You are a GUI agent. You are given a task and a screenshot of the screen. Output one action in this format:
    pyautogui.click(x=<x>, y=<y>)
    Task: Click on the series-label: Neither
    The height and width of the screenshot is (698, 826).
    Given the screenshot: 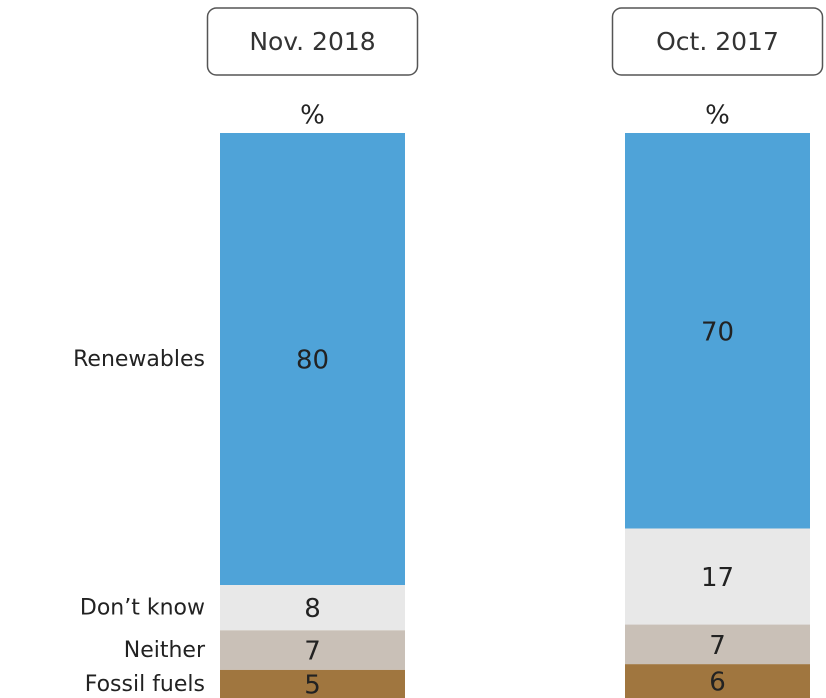 What is the action you would take?
    pyautogui.click(x=165, y=650)
    